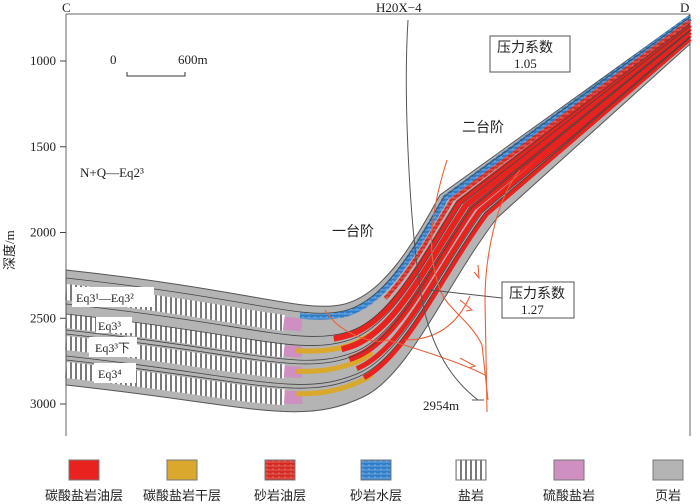 This screenshot has height=504, width=700. I want to click on scale-end: 600m, so click(193, 59).